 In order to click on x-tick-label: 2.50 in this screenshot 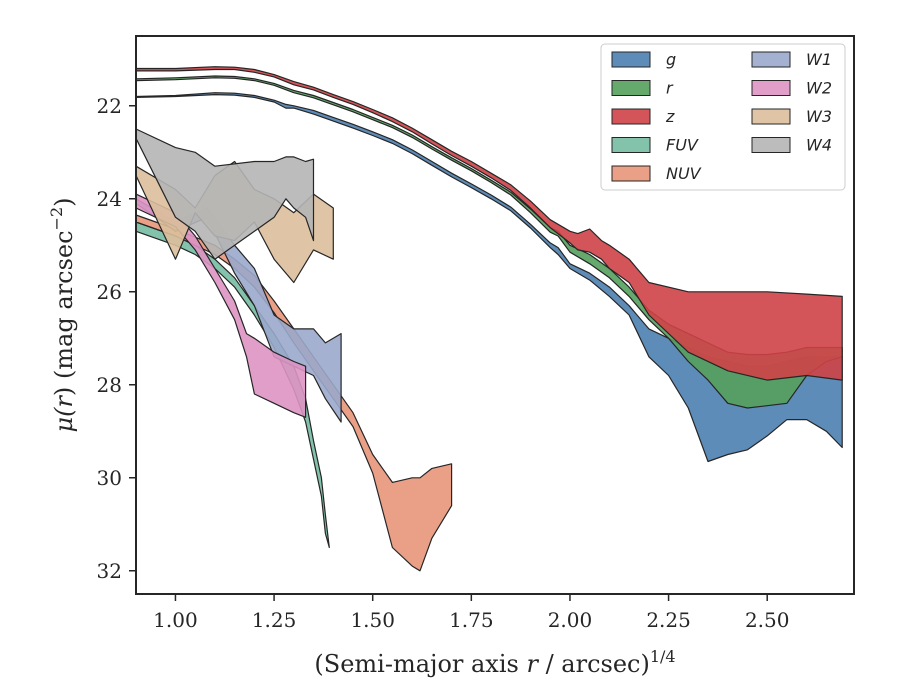, I will do `click(767, 620)`.